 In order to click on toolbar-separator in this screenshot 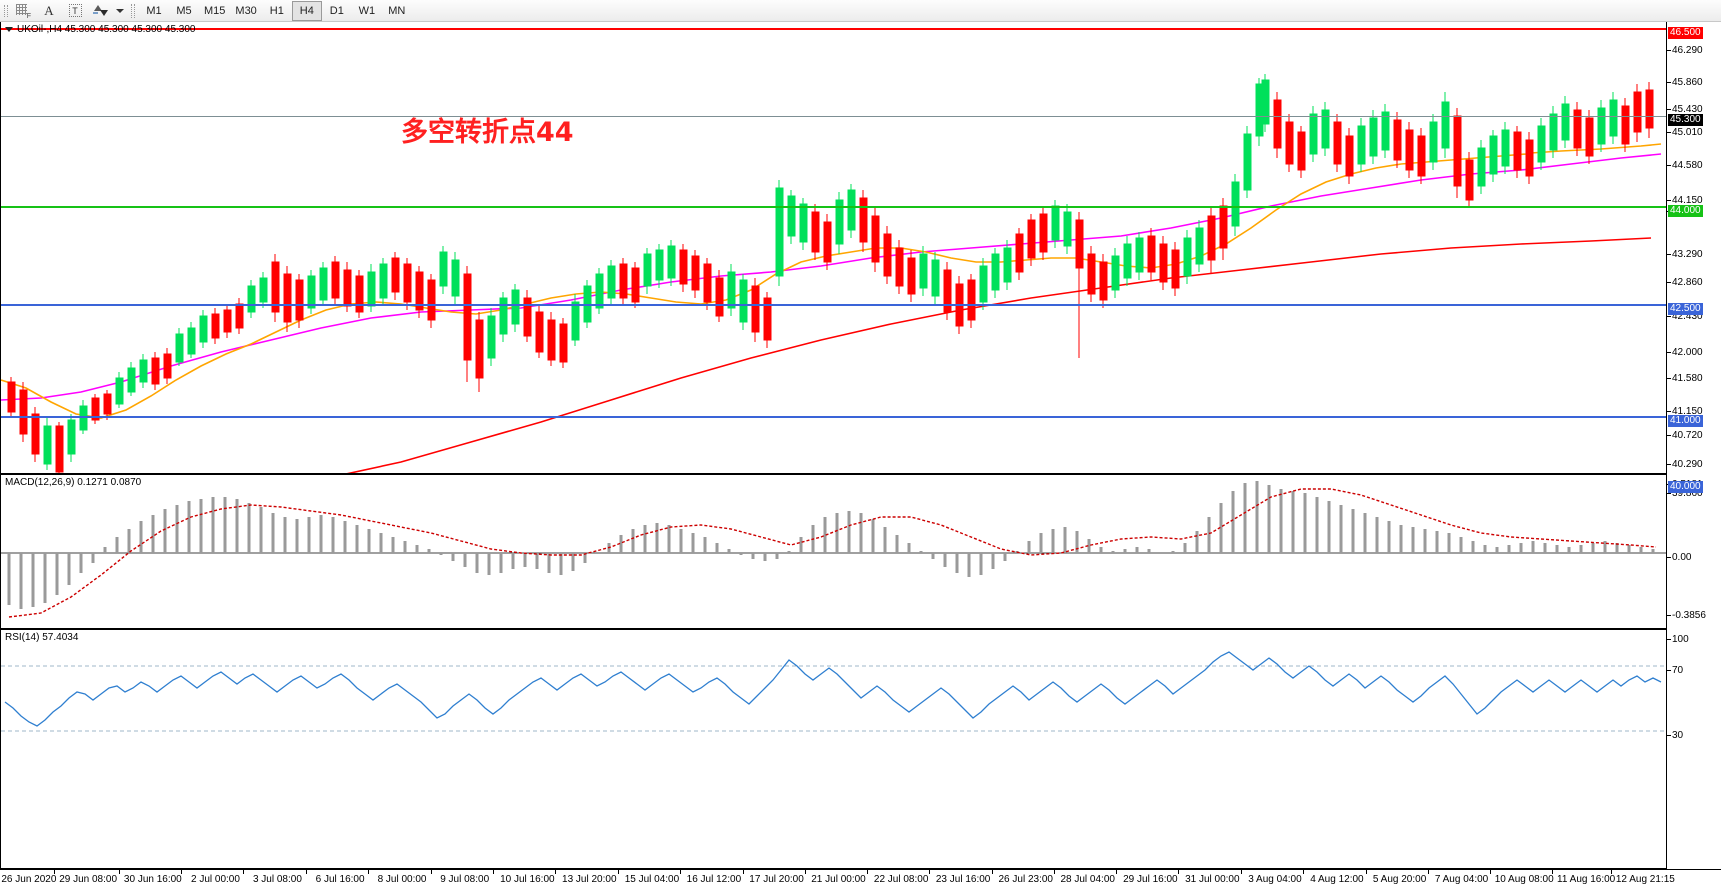, I will do `click(132, 11)`.